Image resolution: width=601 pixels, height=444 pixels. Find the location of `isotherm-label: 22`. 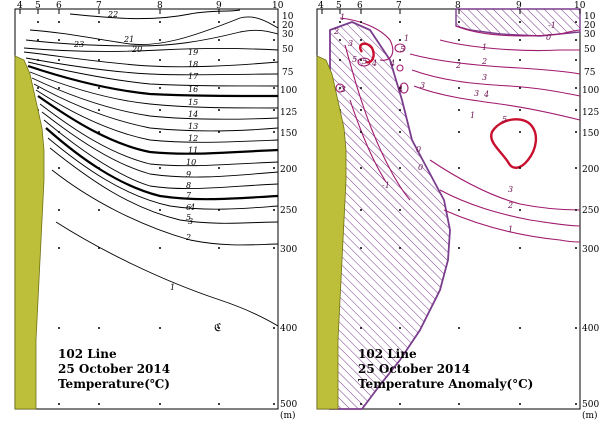

isotherm-label: 22 is located at coordinates (112, 14).